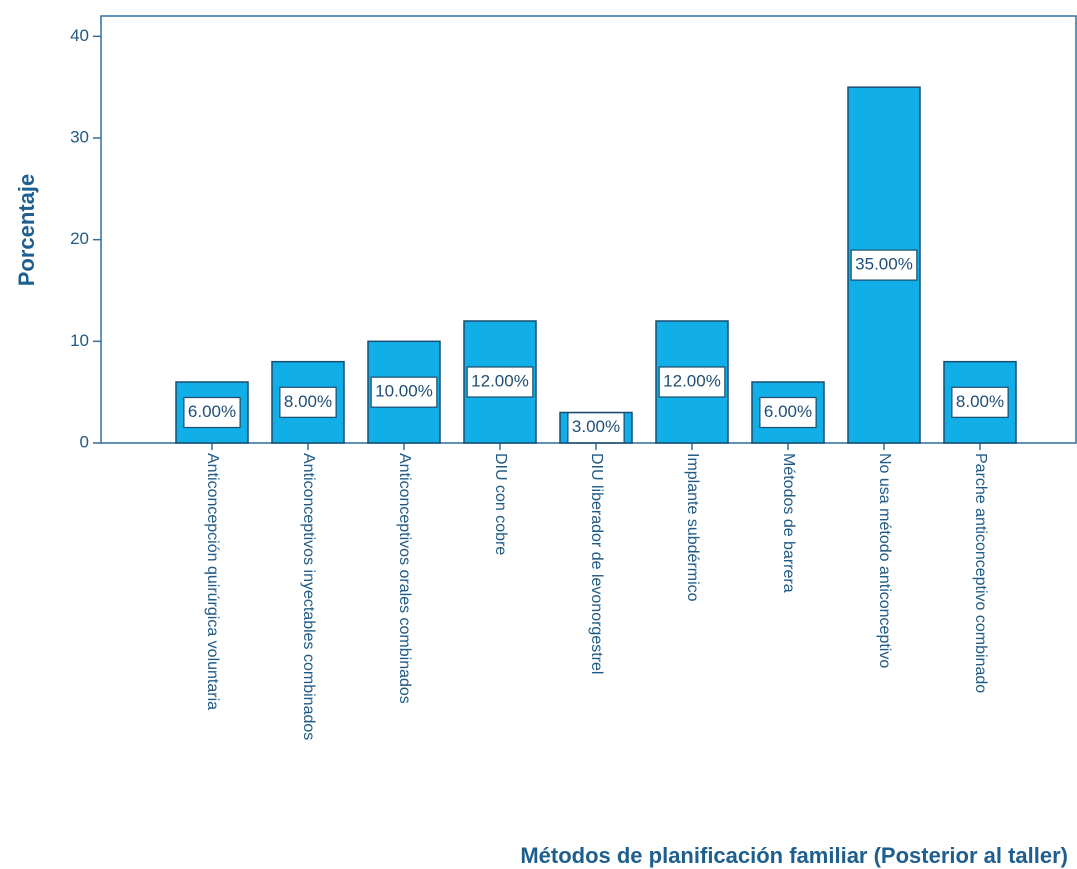 This screenshot has width=1077, height=869. Describe the element at coordinates (212, 581) in the screenshot. I see `x-tick-label: Anticoncepción quirúrgica voluntaria` at that location.